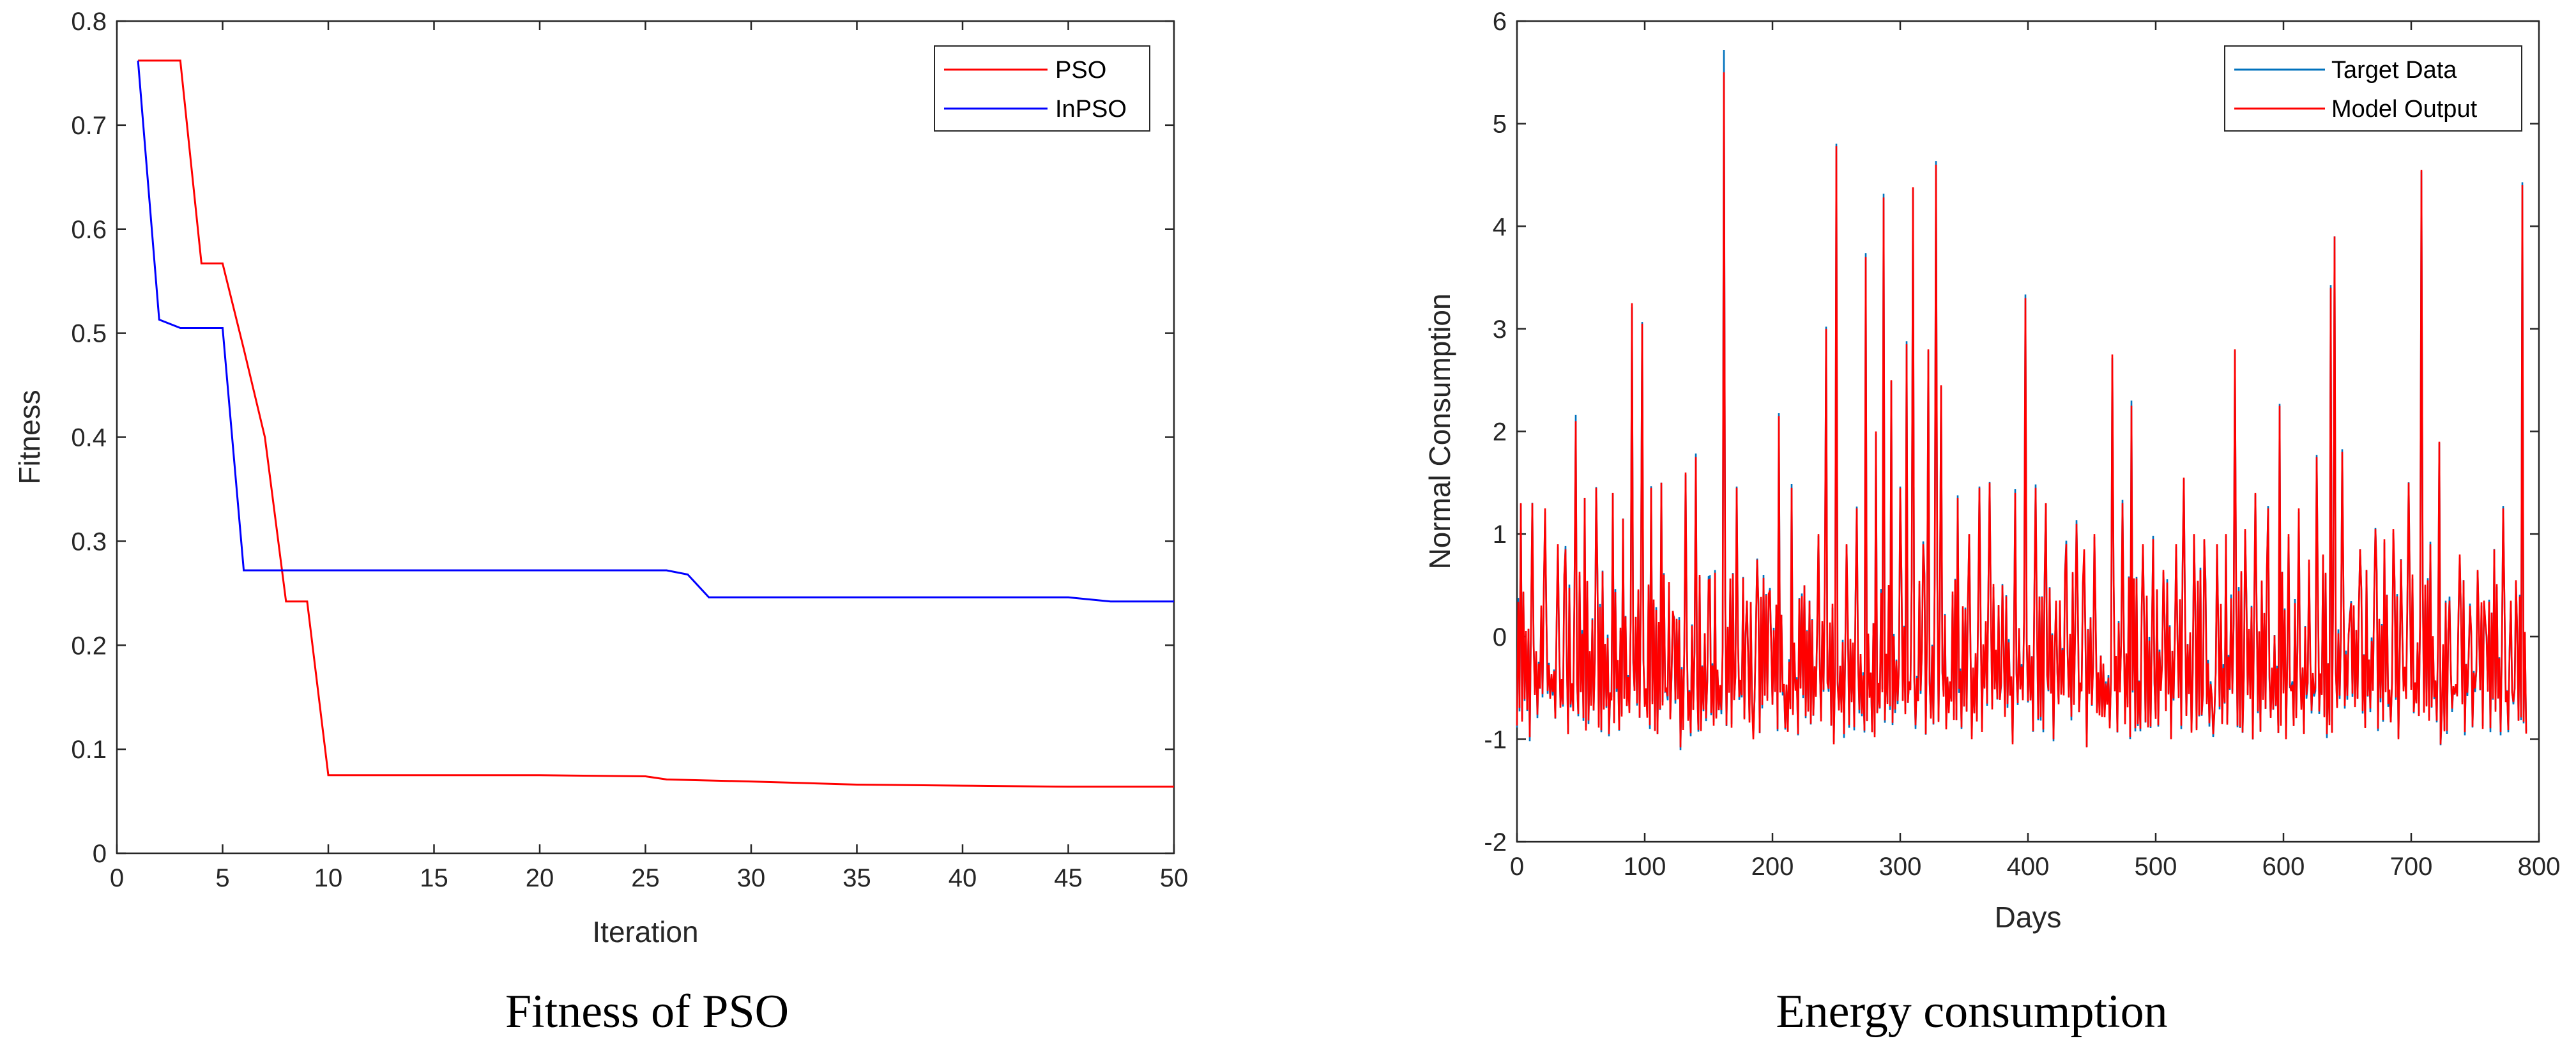  I want to click on y-tick-label: 0.7, so click(89, 126).